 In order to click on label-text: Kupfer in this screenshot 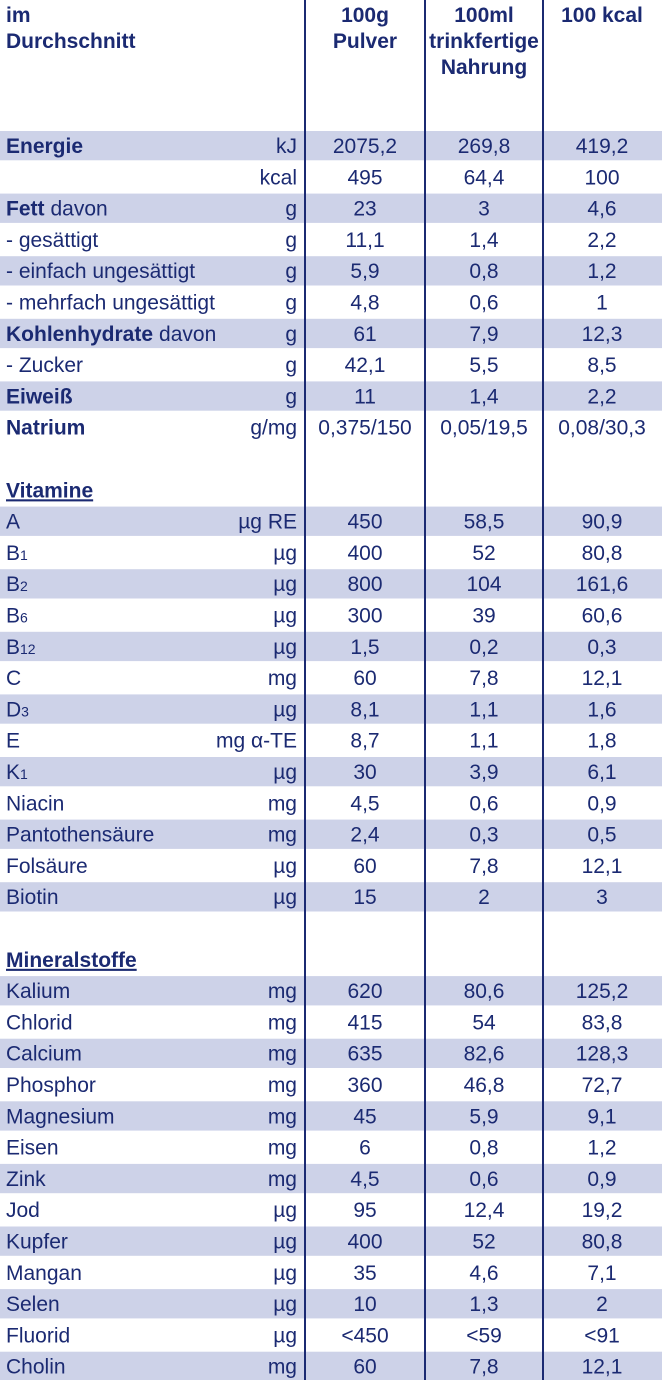, I will do `click(37, 1242)`.